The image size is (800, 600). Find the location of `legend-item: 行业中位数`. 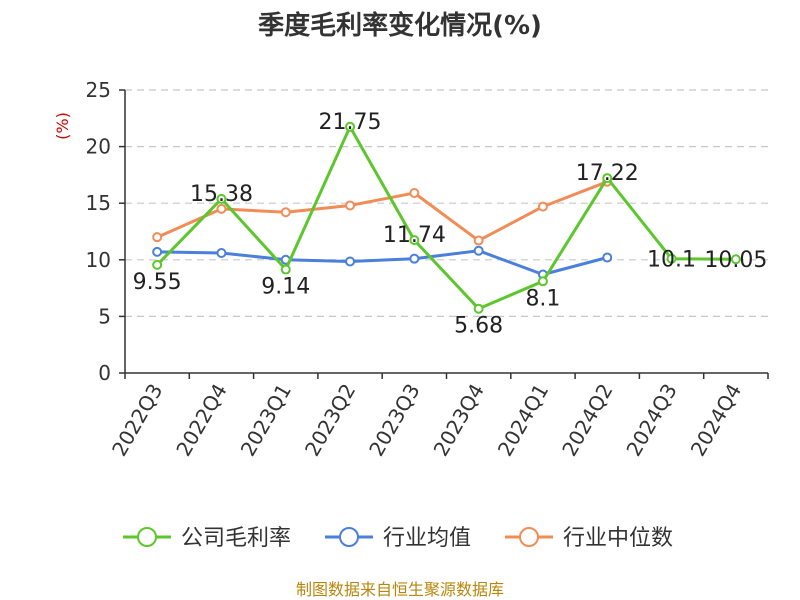

legend-item: 行业中位数 is located at coordinates (589, 538).